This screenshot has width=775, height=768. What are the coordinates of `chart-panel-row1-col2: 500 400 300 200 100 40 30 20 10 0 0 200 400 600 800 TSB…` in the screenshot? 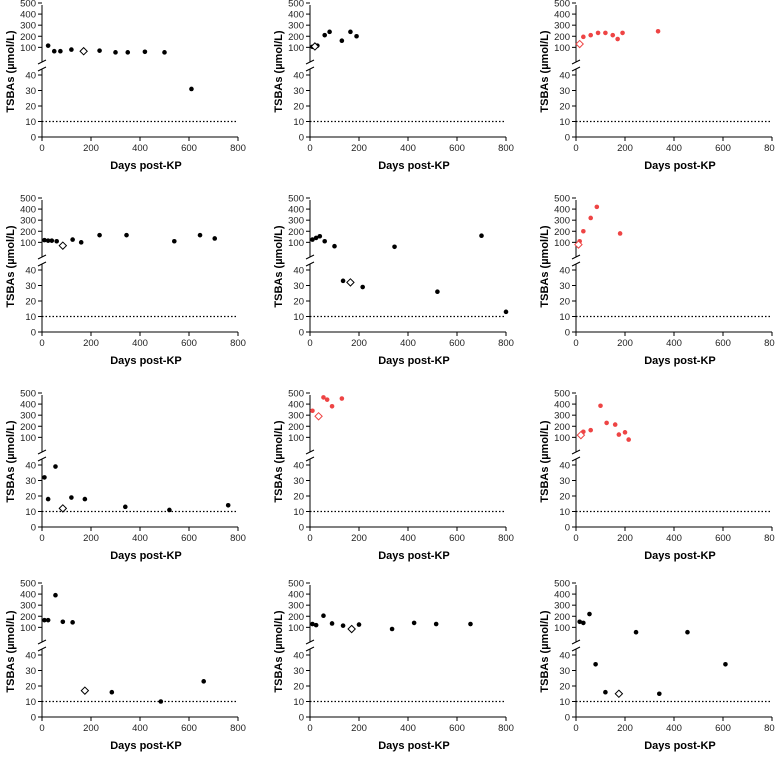 It's located at (397, 94).